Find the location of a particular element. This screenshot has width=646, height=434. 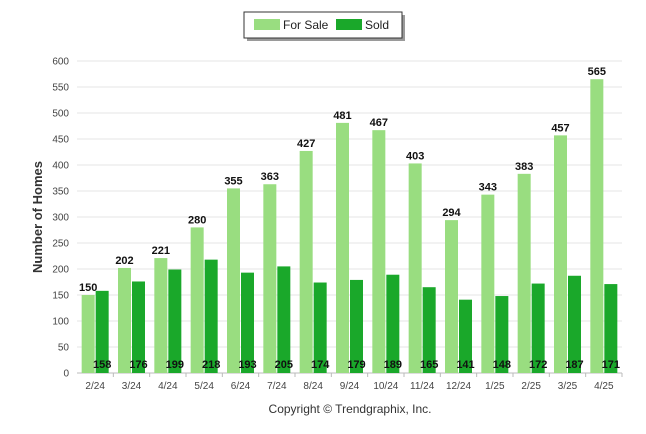

legend-label-sold: Sold is located at coordinates (377, 25).